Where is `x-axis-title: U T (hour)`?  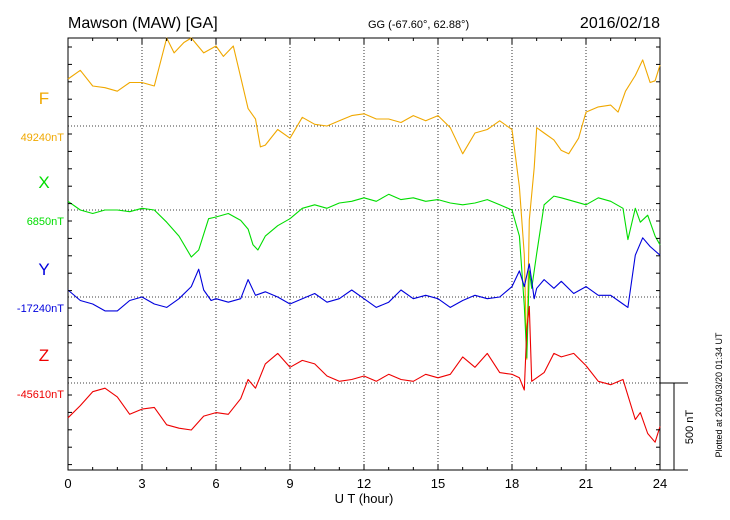
x-axis-title: U T (hour) is located at coordinates (364, 498).